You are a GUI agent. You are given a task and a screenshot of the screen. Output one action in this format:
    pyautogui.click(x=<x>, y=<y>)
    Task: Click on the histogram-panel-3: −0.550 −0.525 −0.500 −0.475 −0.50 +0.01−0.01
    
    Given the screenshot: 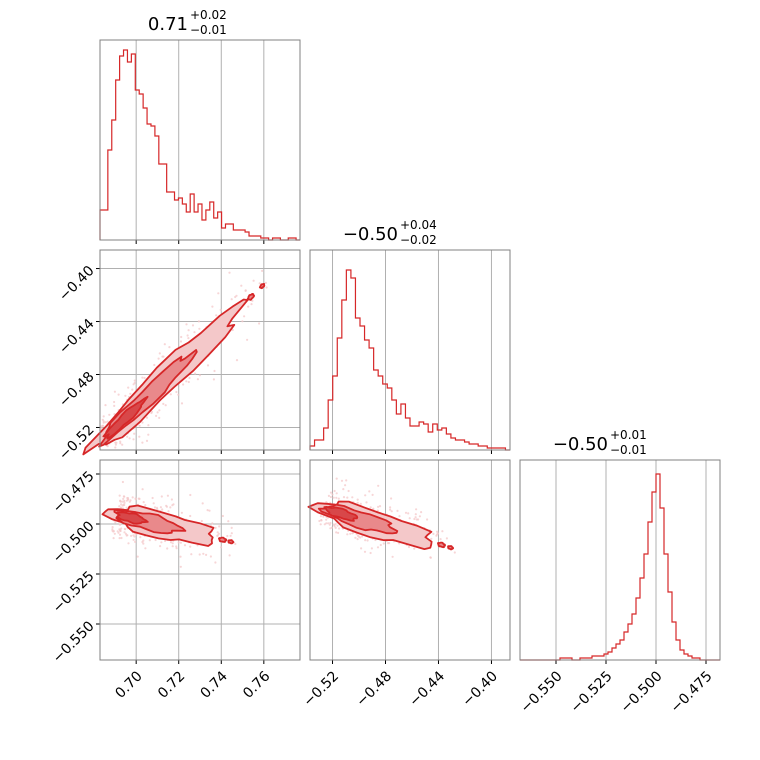 What is the action you would take?
    pyautogui.click(x=619, y=572)
    